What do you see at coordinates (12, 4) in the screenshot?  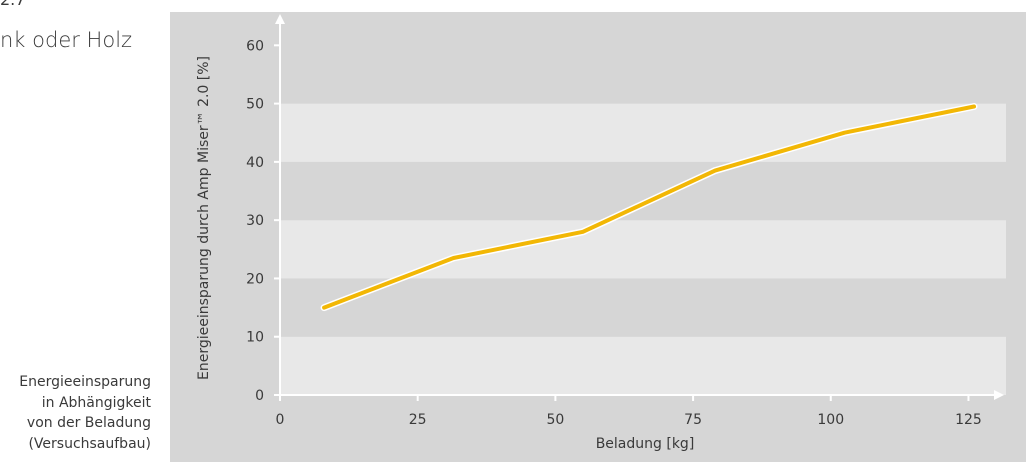 I see `heading-fragment-top: 2.7` at bounding box center [12, 4].